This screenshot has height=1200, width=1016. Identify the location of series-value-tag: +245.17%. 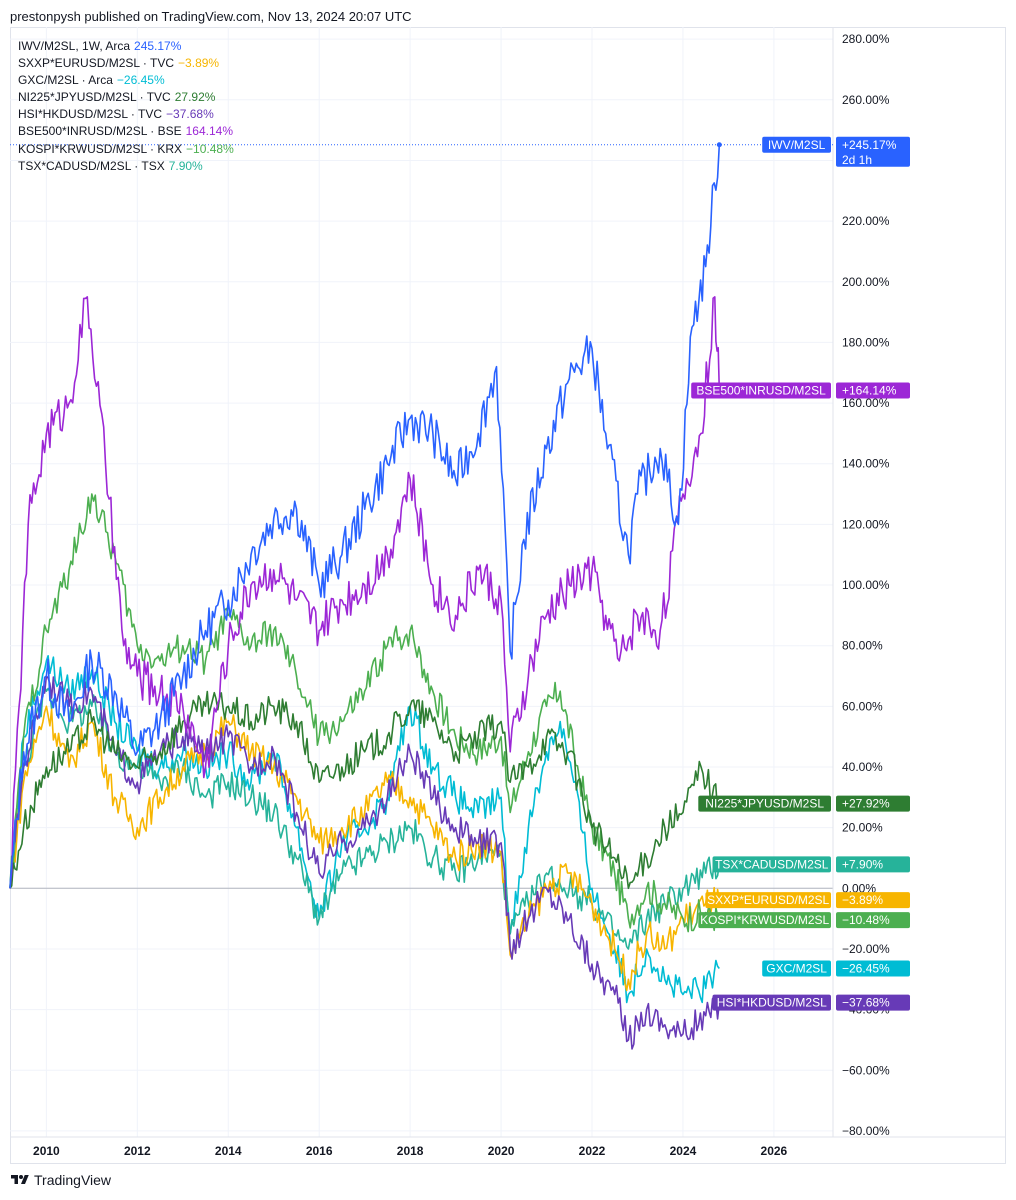
(869, 145).